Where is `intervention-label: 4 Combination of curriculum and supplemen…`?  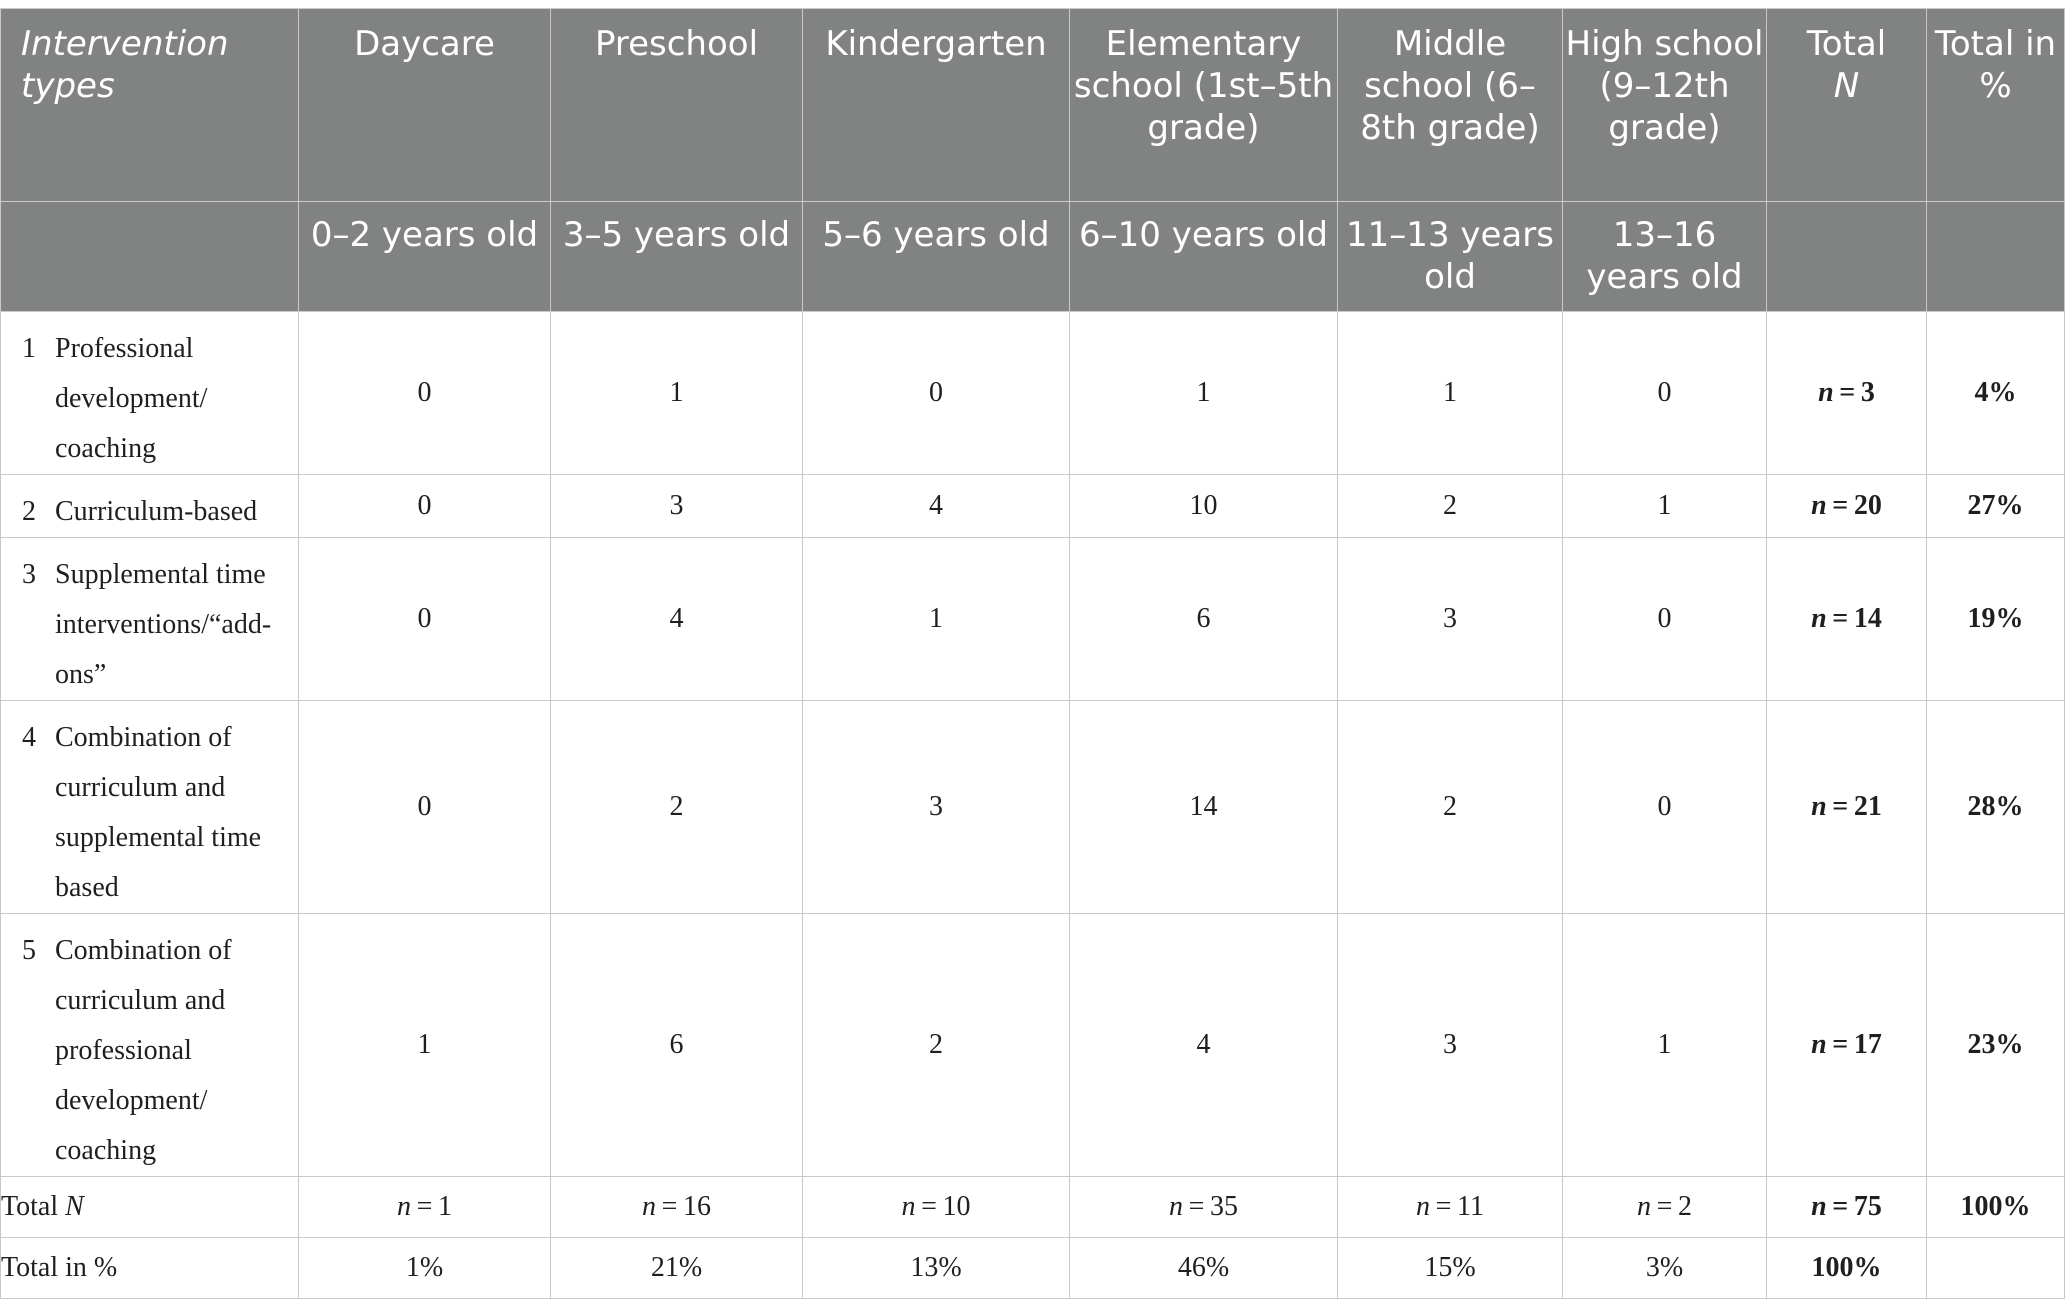 intervention-label: 4 Combination of curriculum and supplemen… is located at coordinates (149, 813).